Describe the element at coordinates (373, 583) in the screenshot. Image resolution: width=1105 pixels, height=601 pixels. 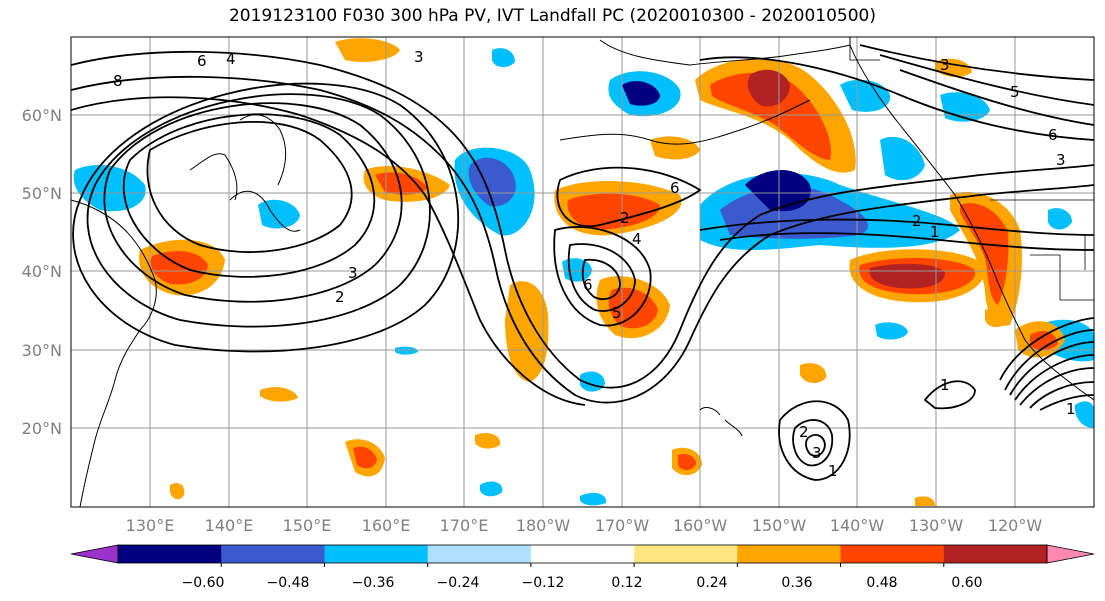
I see `colorbar-tick-label: −0.36` at that location.